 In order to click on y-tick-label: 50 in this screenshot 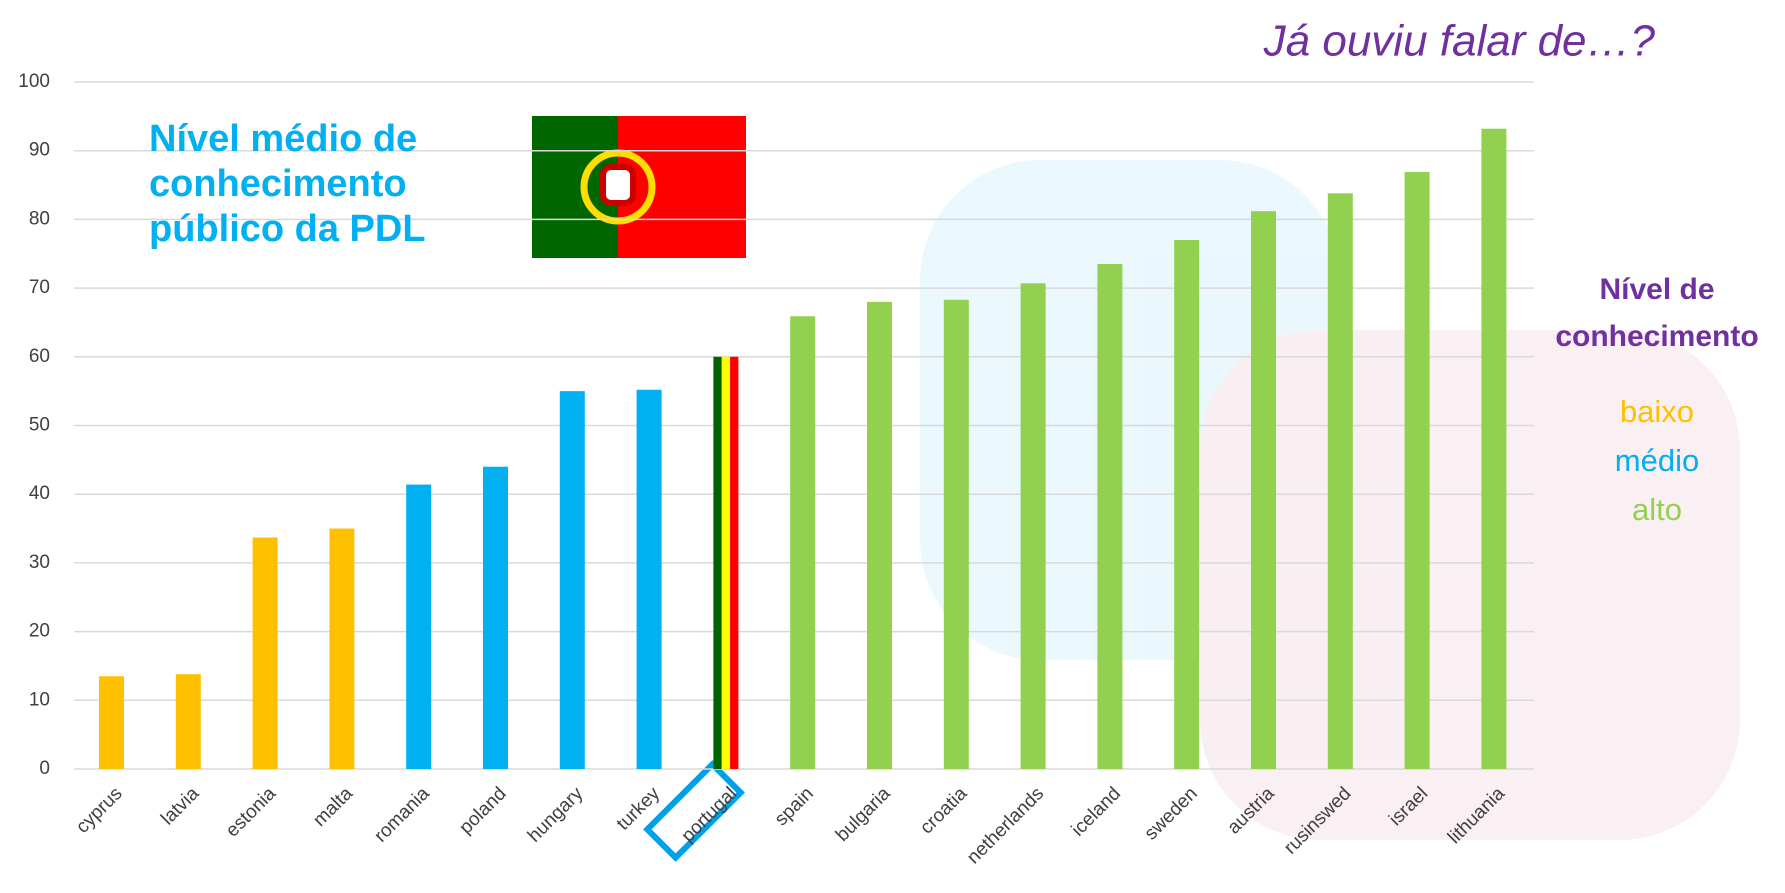, I will do `click(39, 425)`.